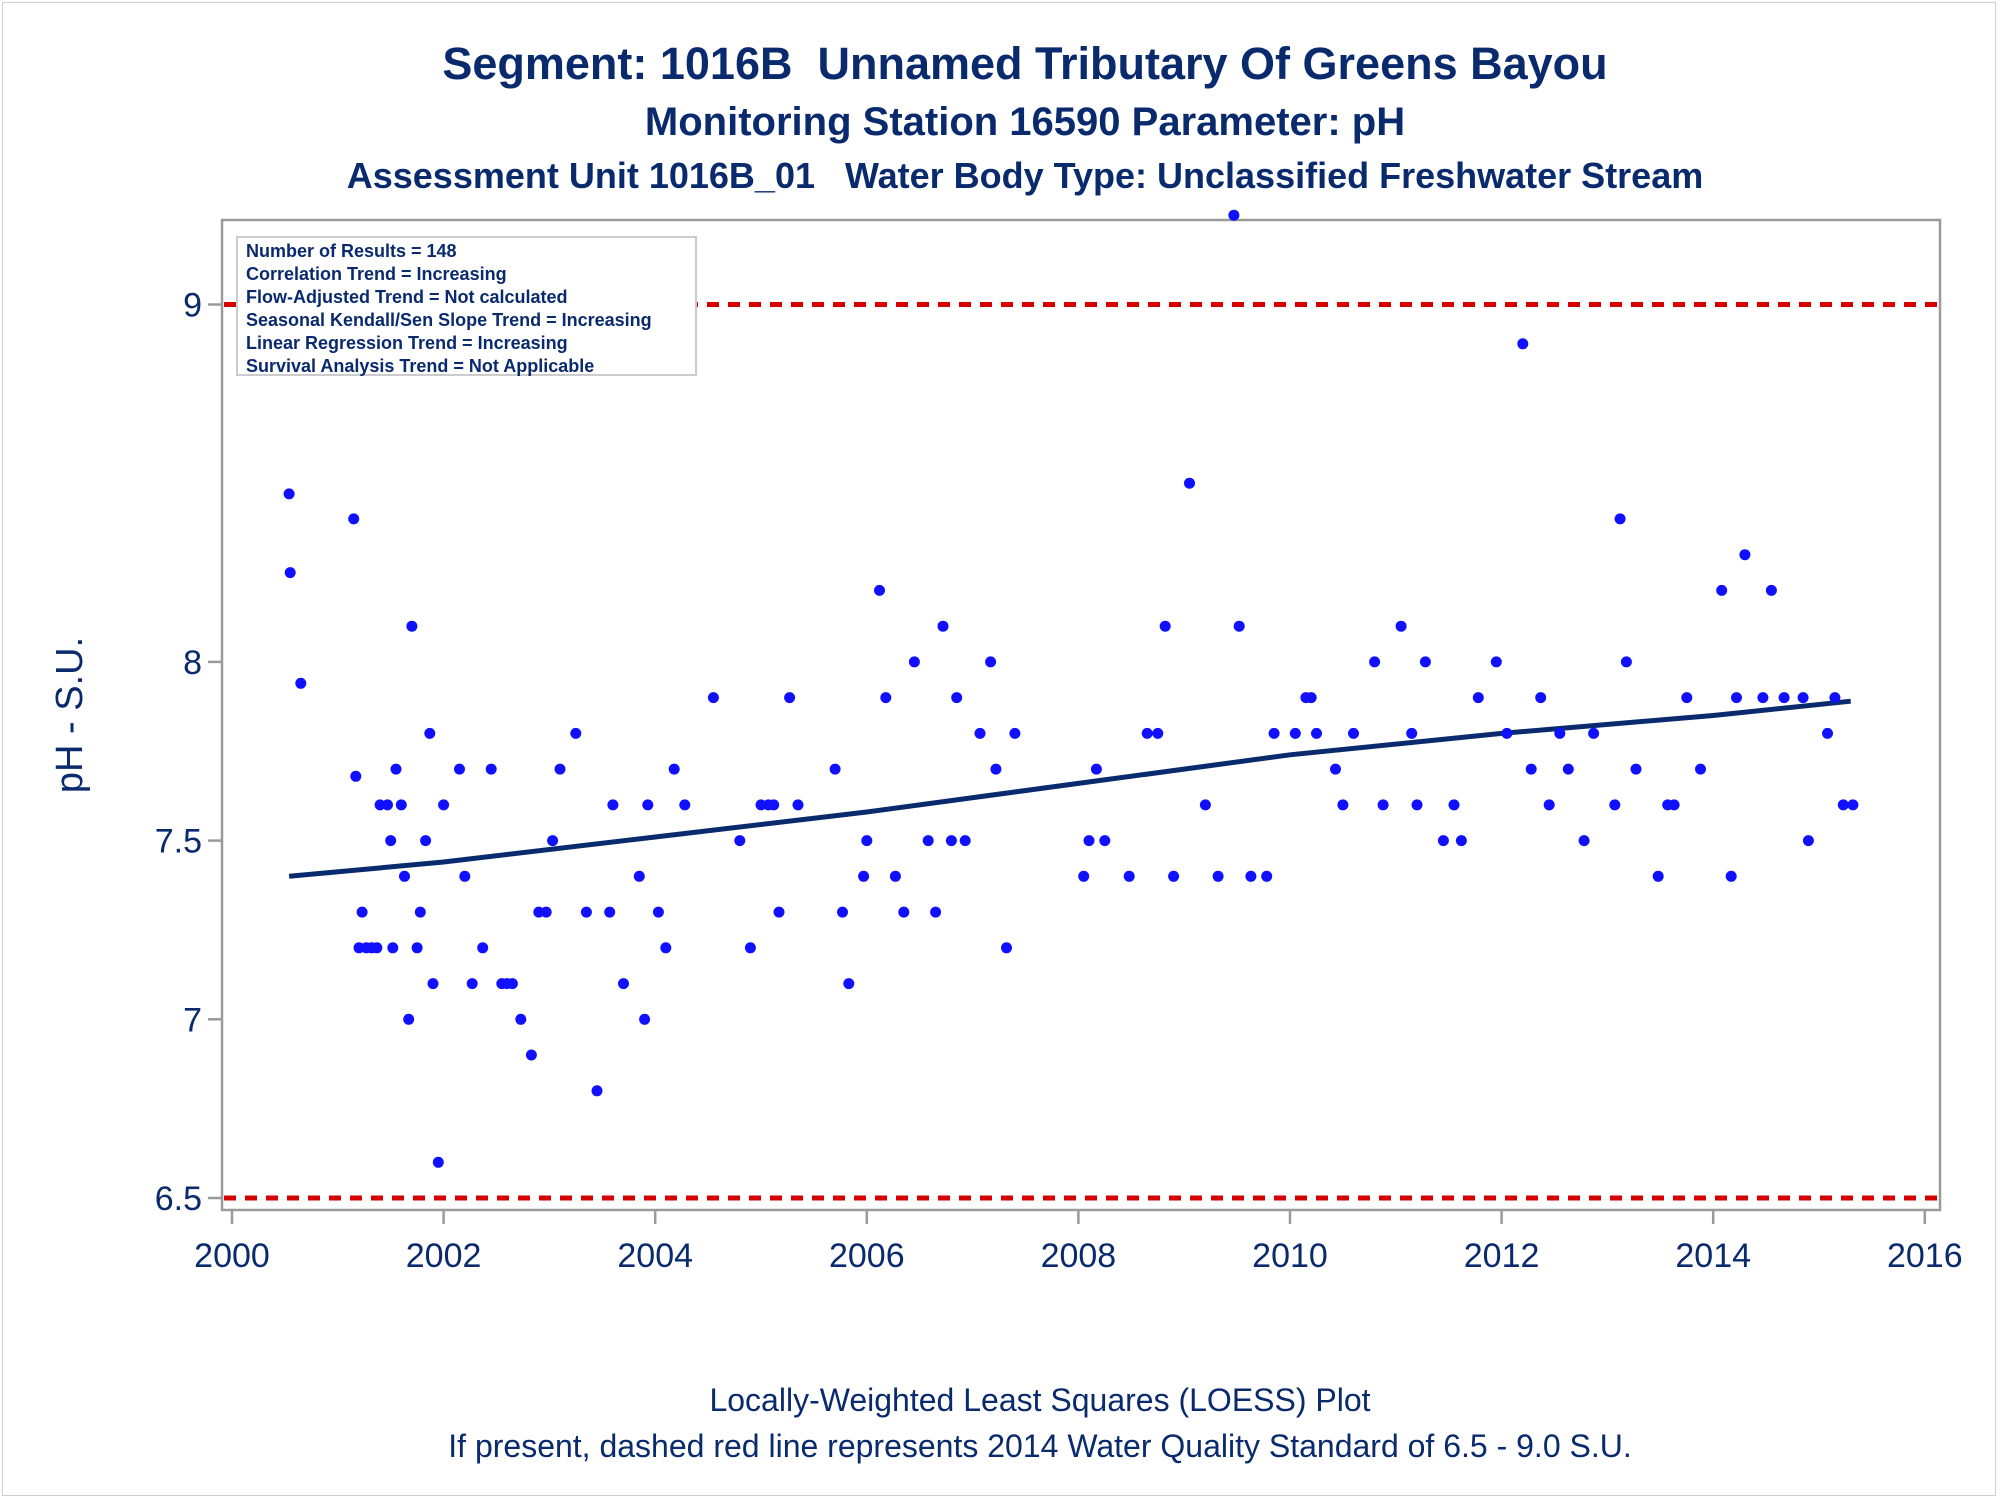 The width and height of the screenshot is (2000, 1500). What do you see at coordinates (70, 715) in the screenshot?
I see `y-axis-label: pH - S.U.` at bounding box center [70, 715].